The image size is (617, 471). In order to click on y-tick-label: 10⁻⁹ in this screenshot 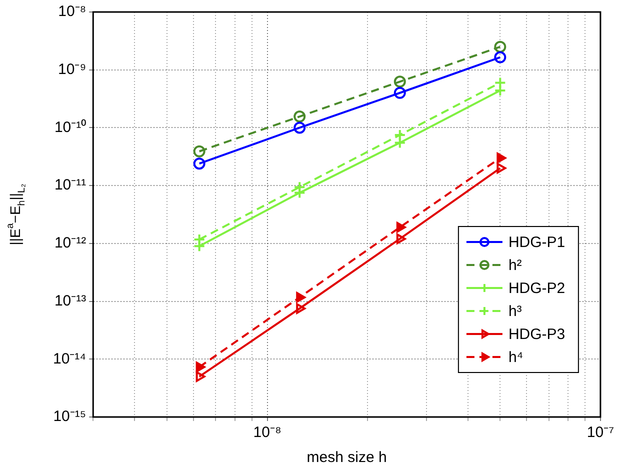, I will do `click(72, 69)`.